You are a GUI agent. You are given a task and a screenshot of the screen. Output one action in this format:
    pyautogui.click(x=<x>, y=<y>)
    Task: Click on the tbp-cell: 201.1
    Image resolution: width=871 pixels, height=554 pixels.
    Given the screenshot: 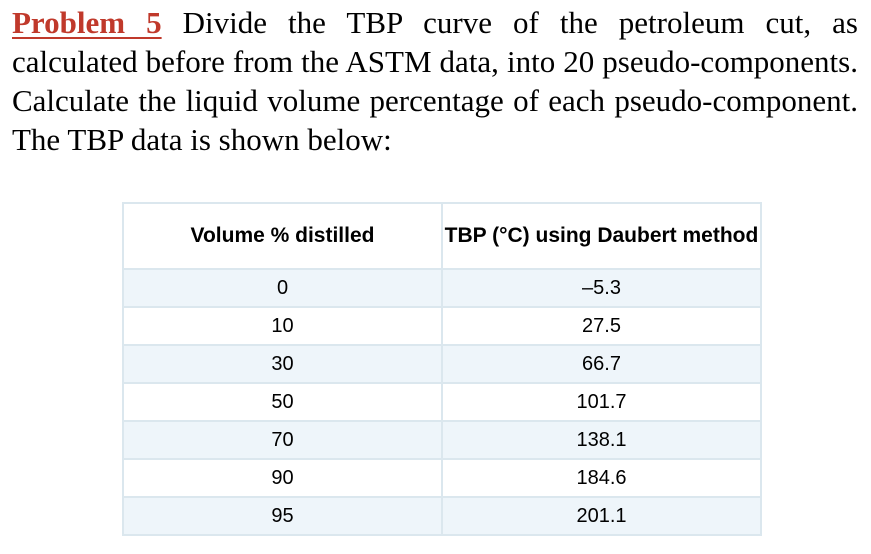 What is the action you would take?
    pyautogui.click(x=601, y=516)
    